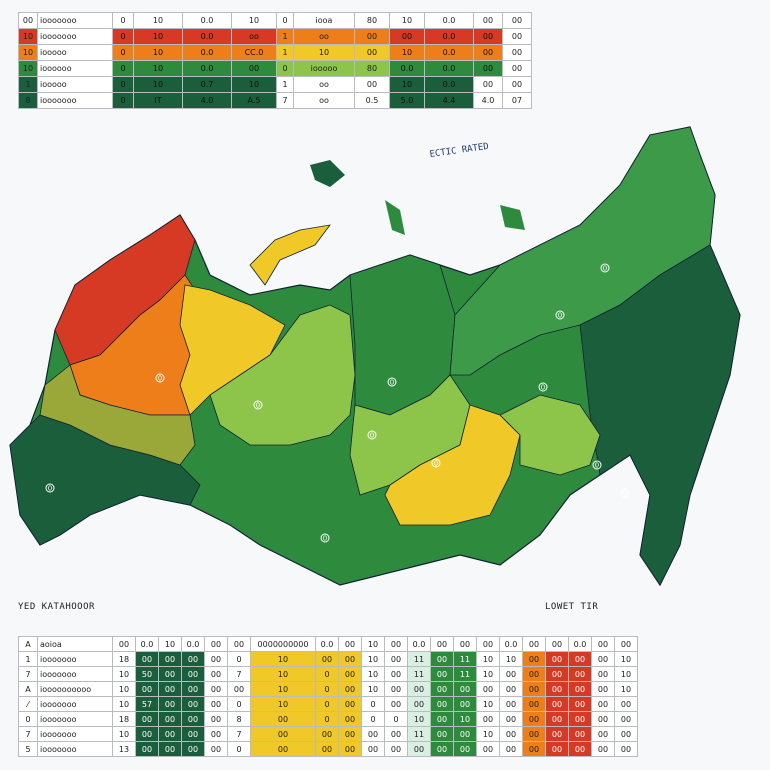 This screenshot has width=770, height=770. Describe the element at coordinates (147, 674) in the screenshot. I see `table-cell: 50` at that location.